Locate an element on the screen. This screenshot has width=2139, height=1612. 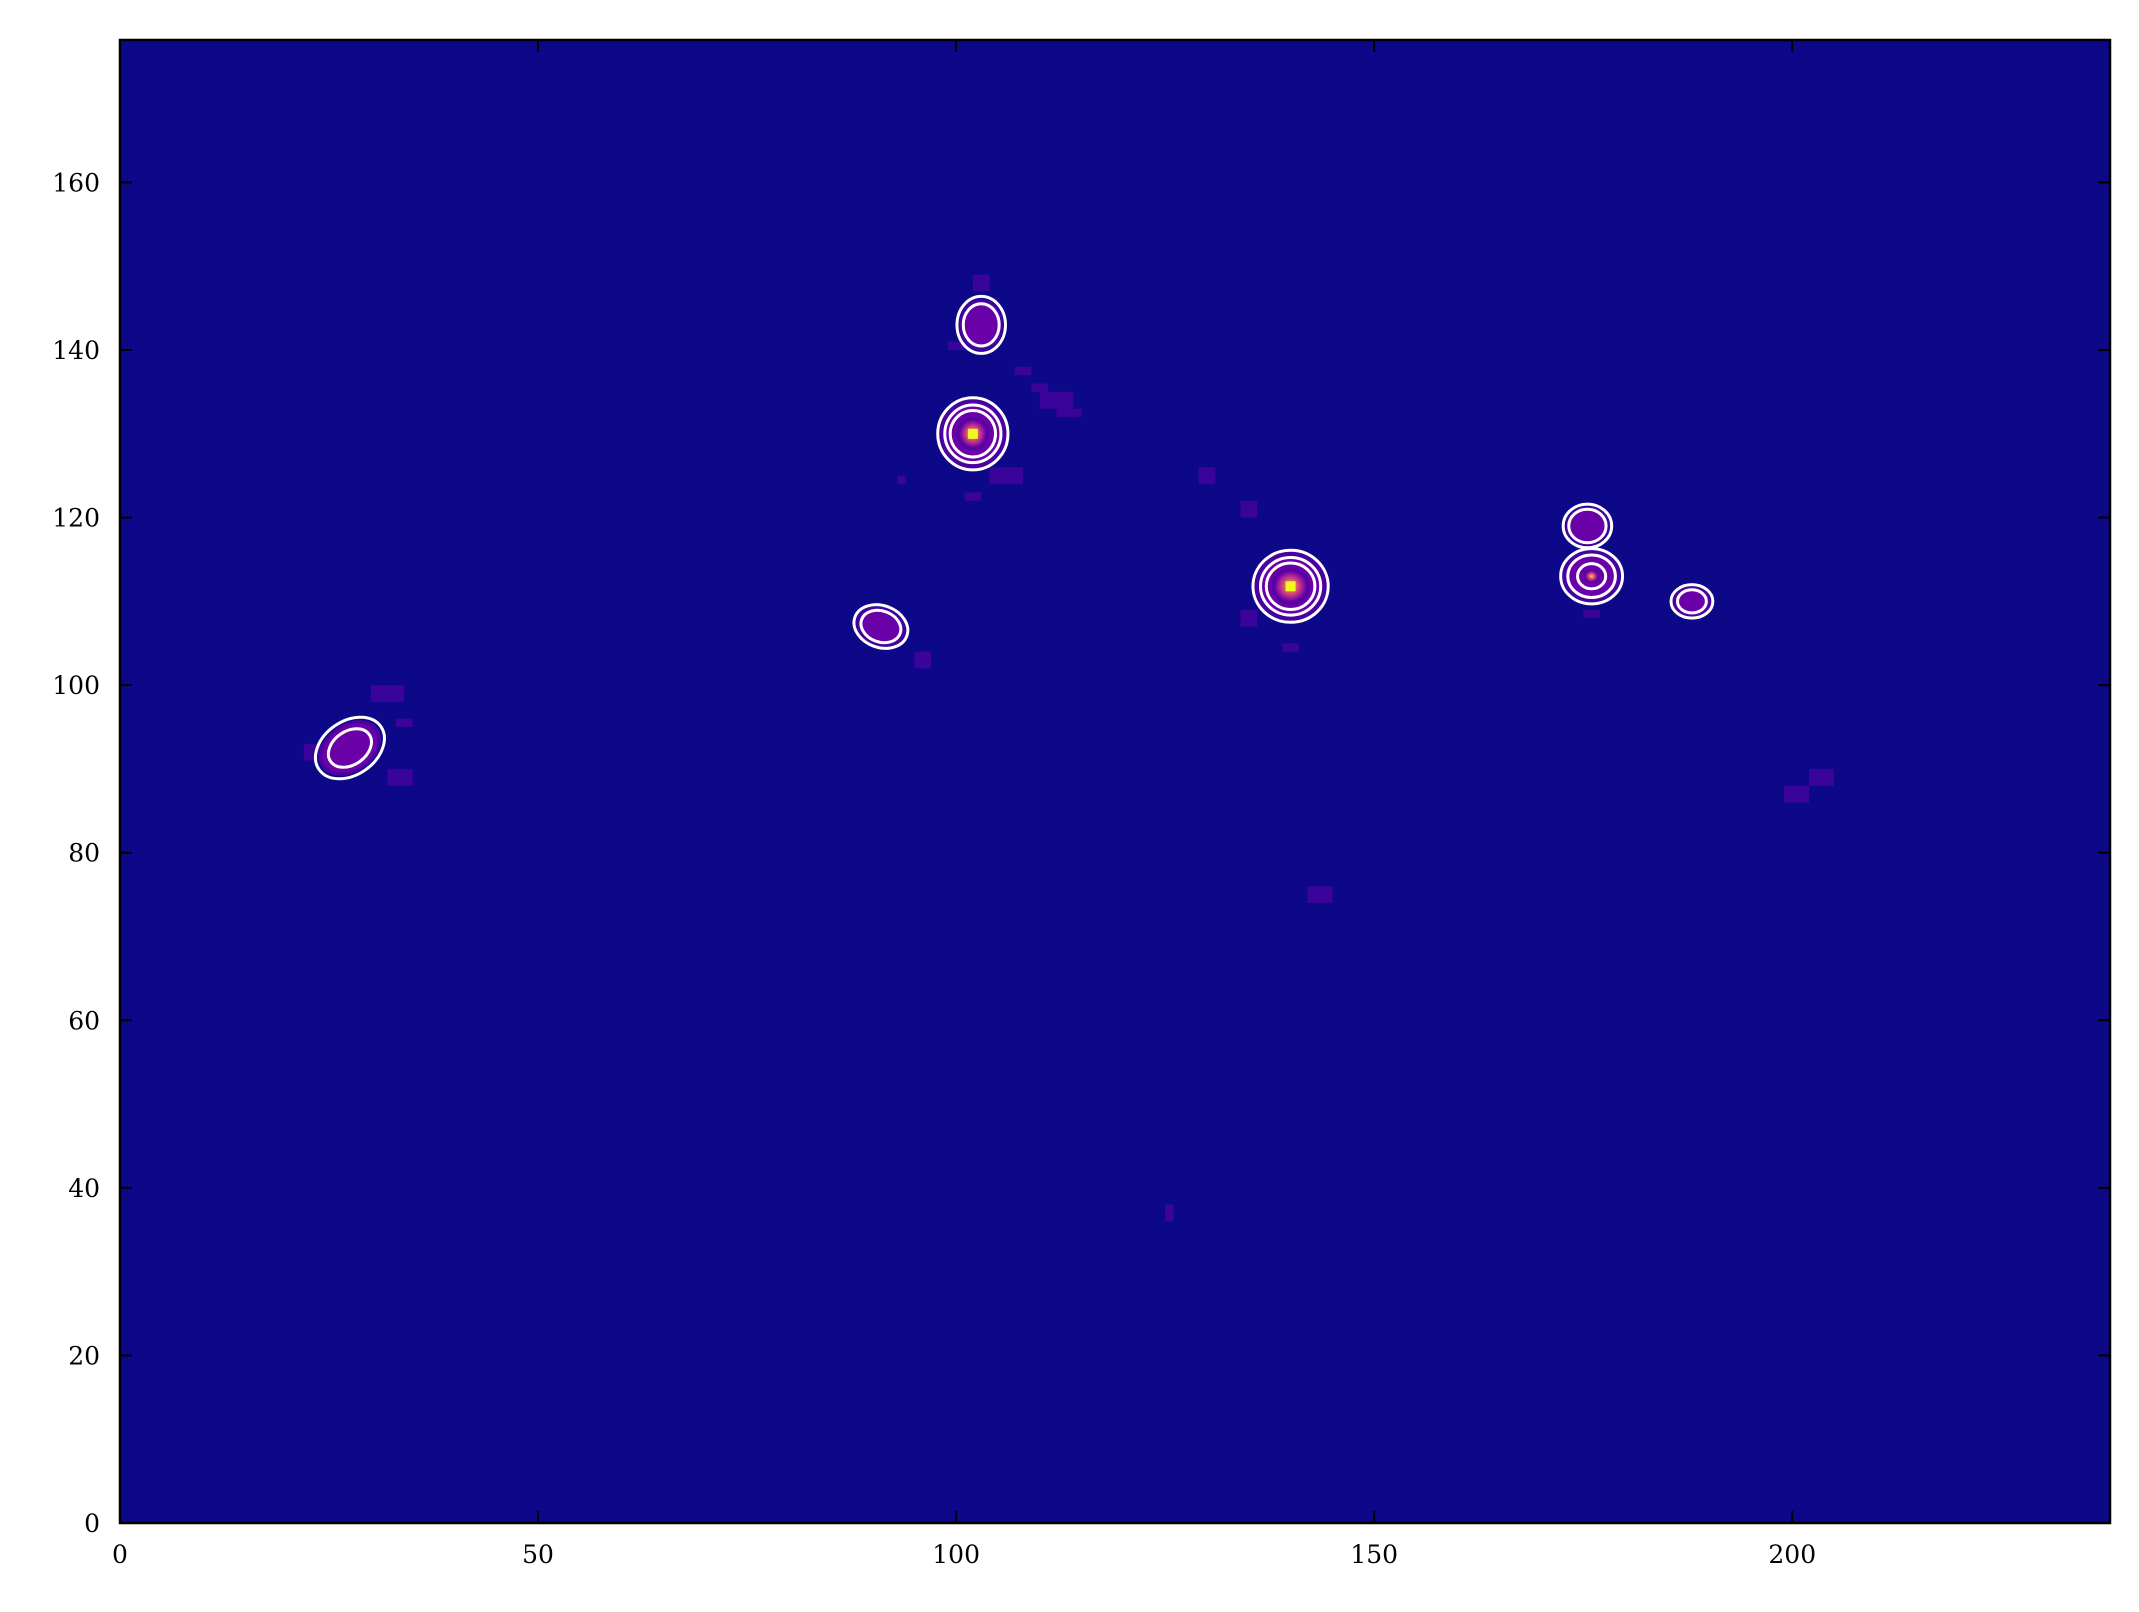
x-tick-label: 100 is located at coordinates (956, 1554).